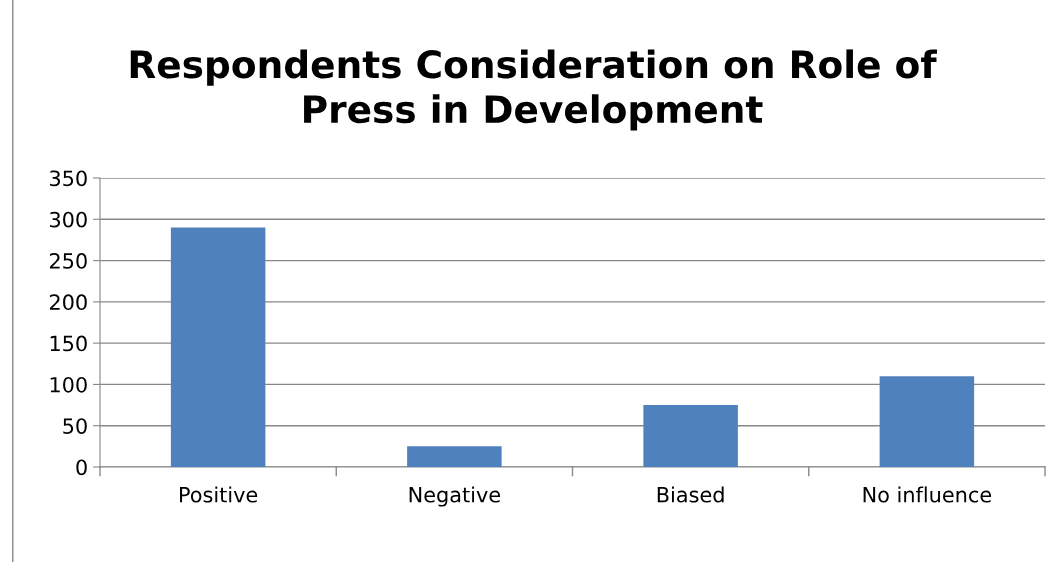 The width and height of the screenshot is (1064, 562). Describe the element at coordinates (68, 219) in the screenshot. I see `y-tick-label: 300` at that location.